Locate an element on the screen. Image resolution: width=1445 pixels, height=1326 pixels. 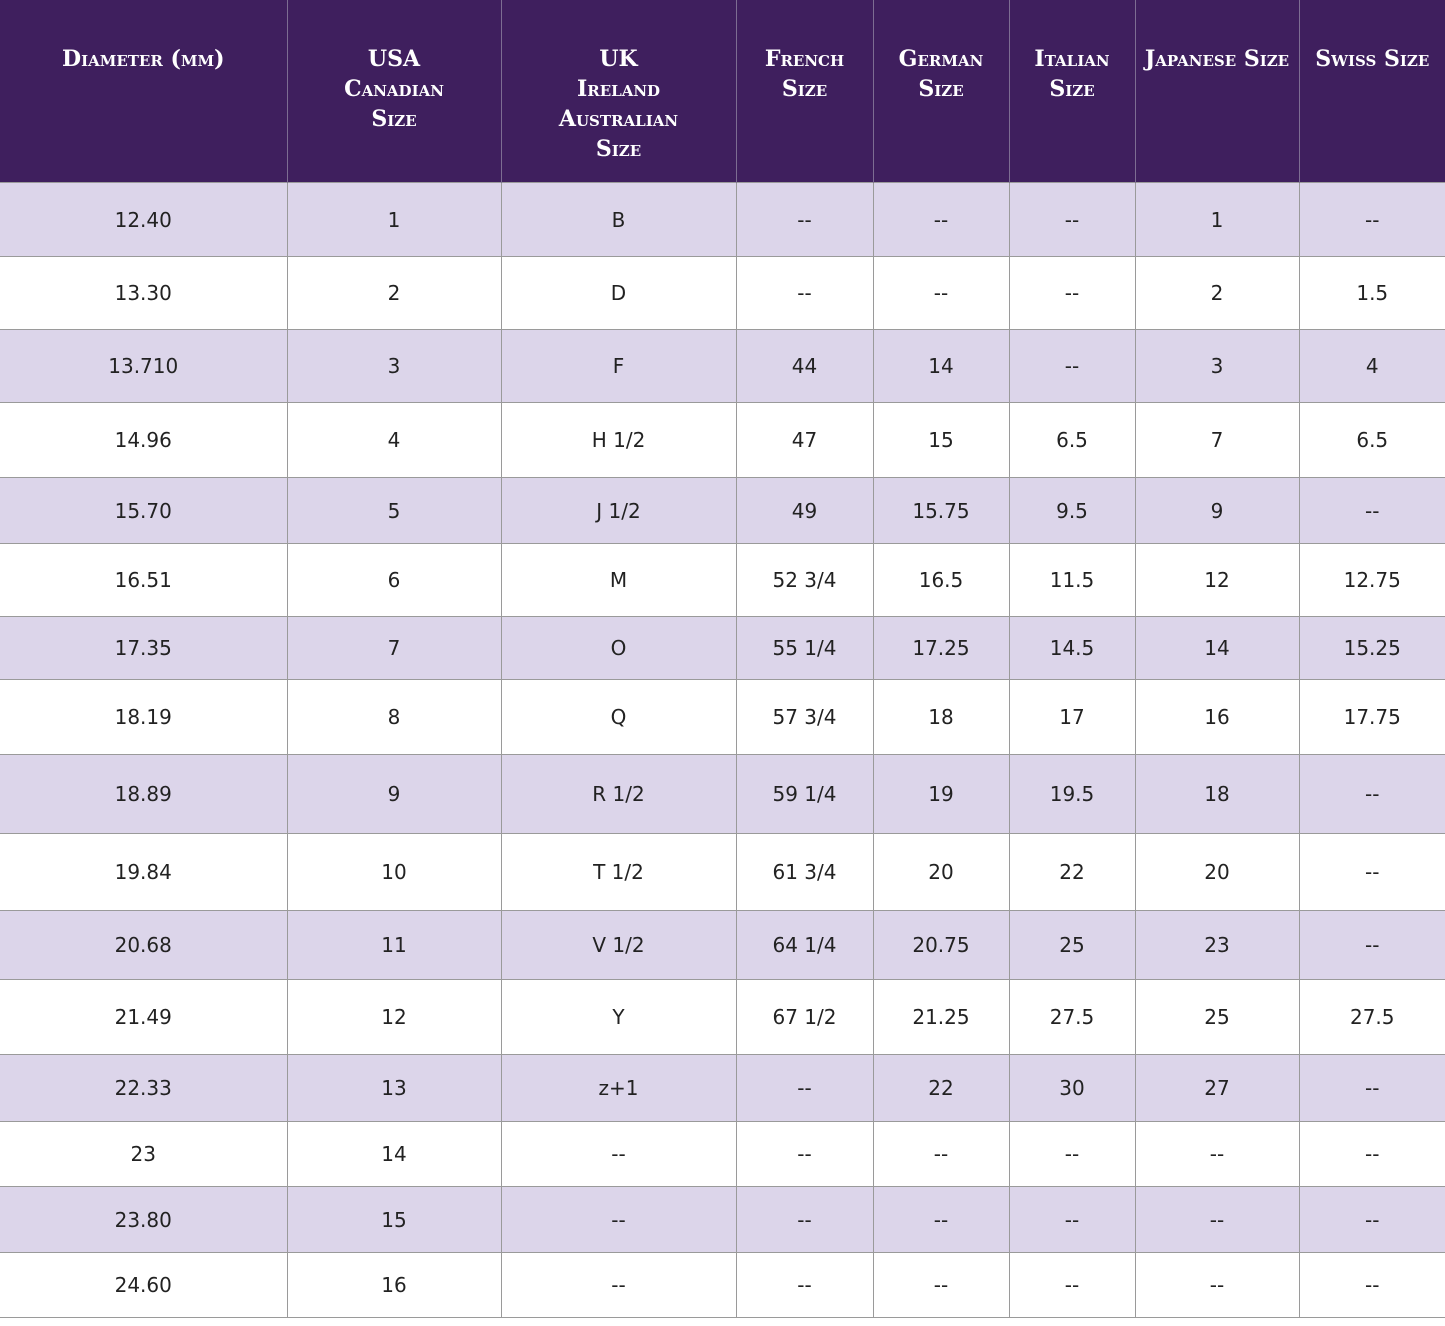
header-line: French is located at coordinates (804, 59).